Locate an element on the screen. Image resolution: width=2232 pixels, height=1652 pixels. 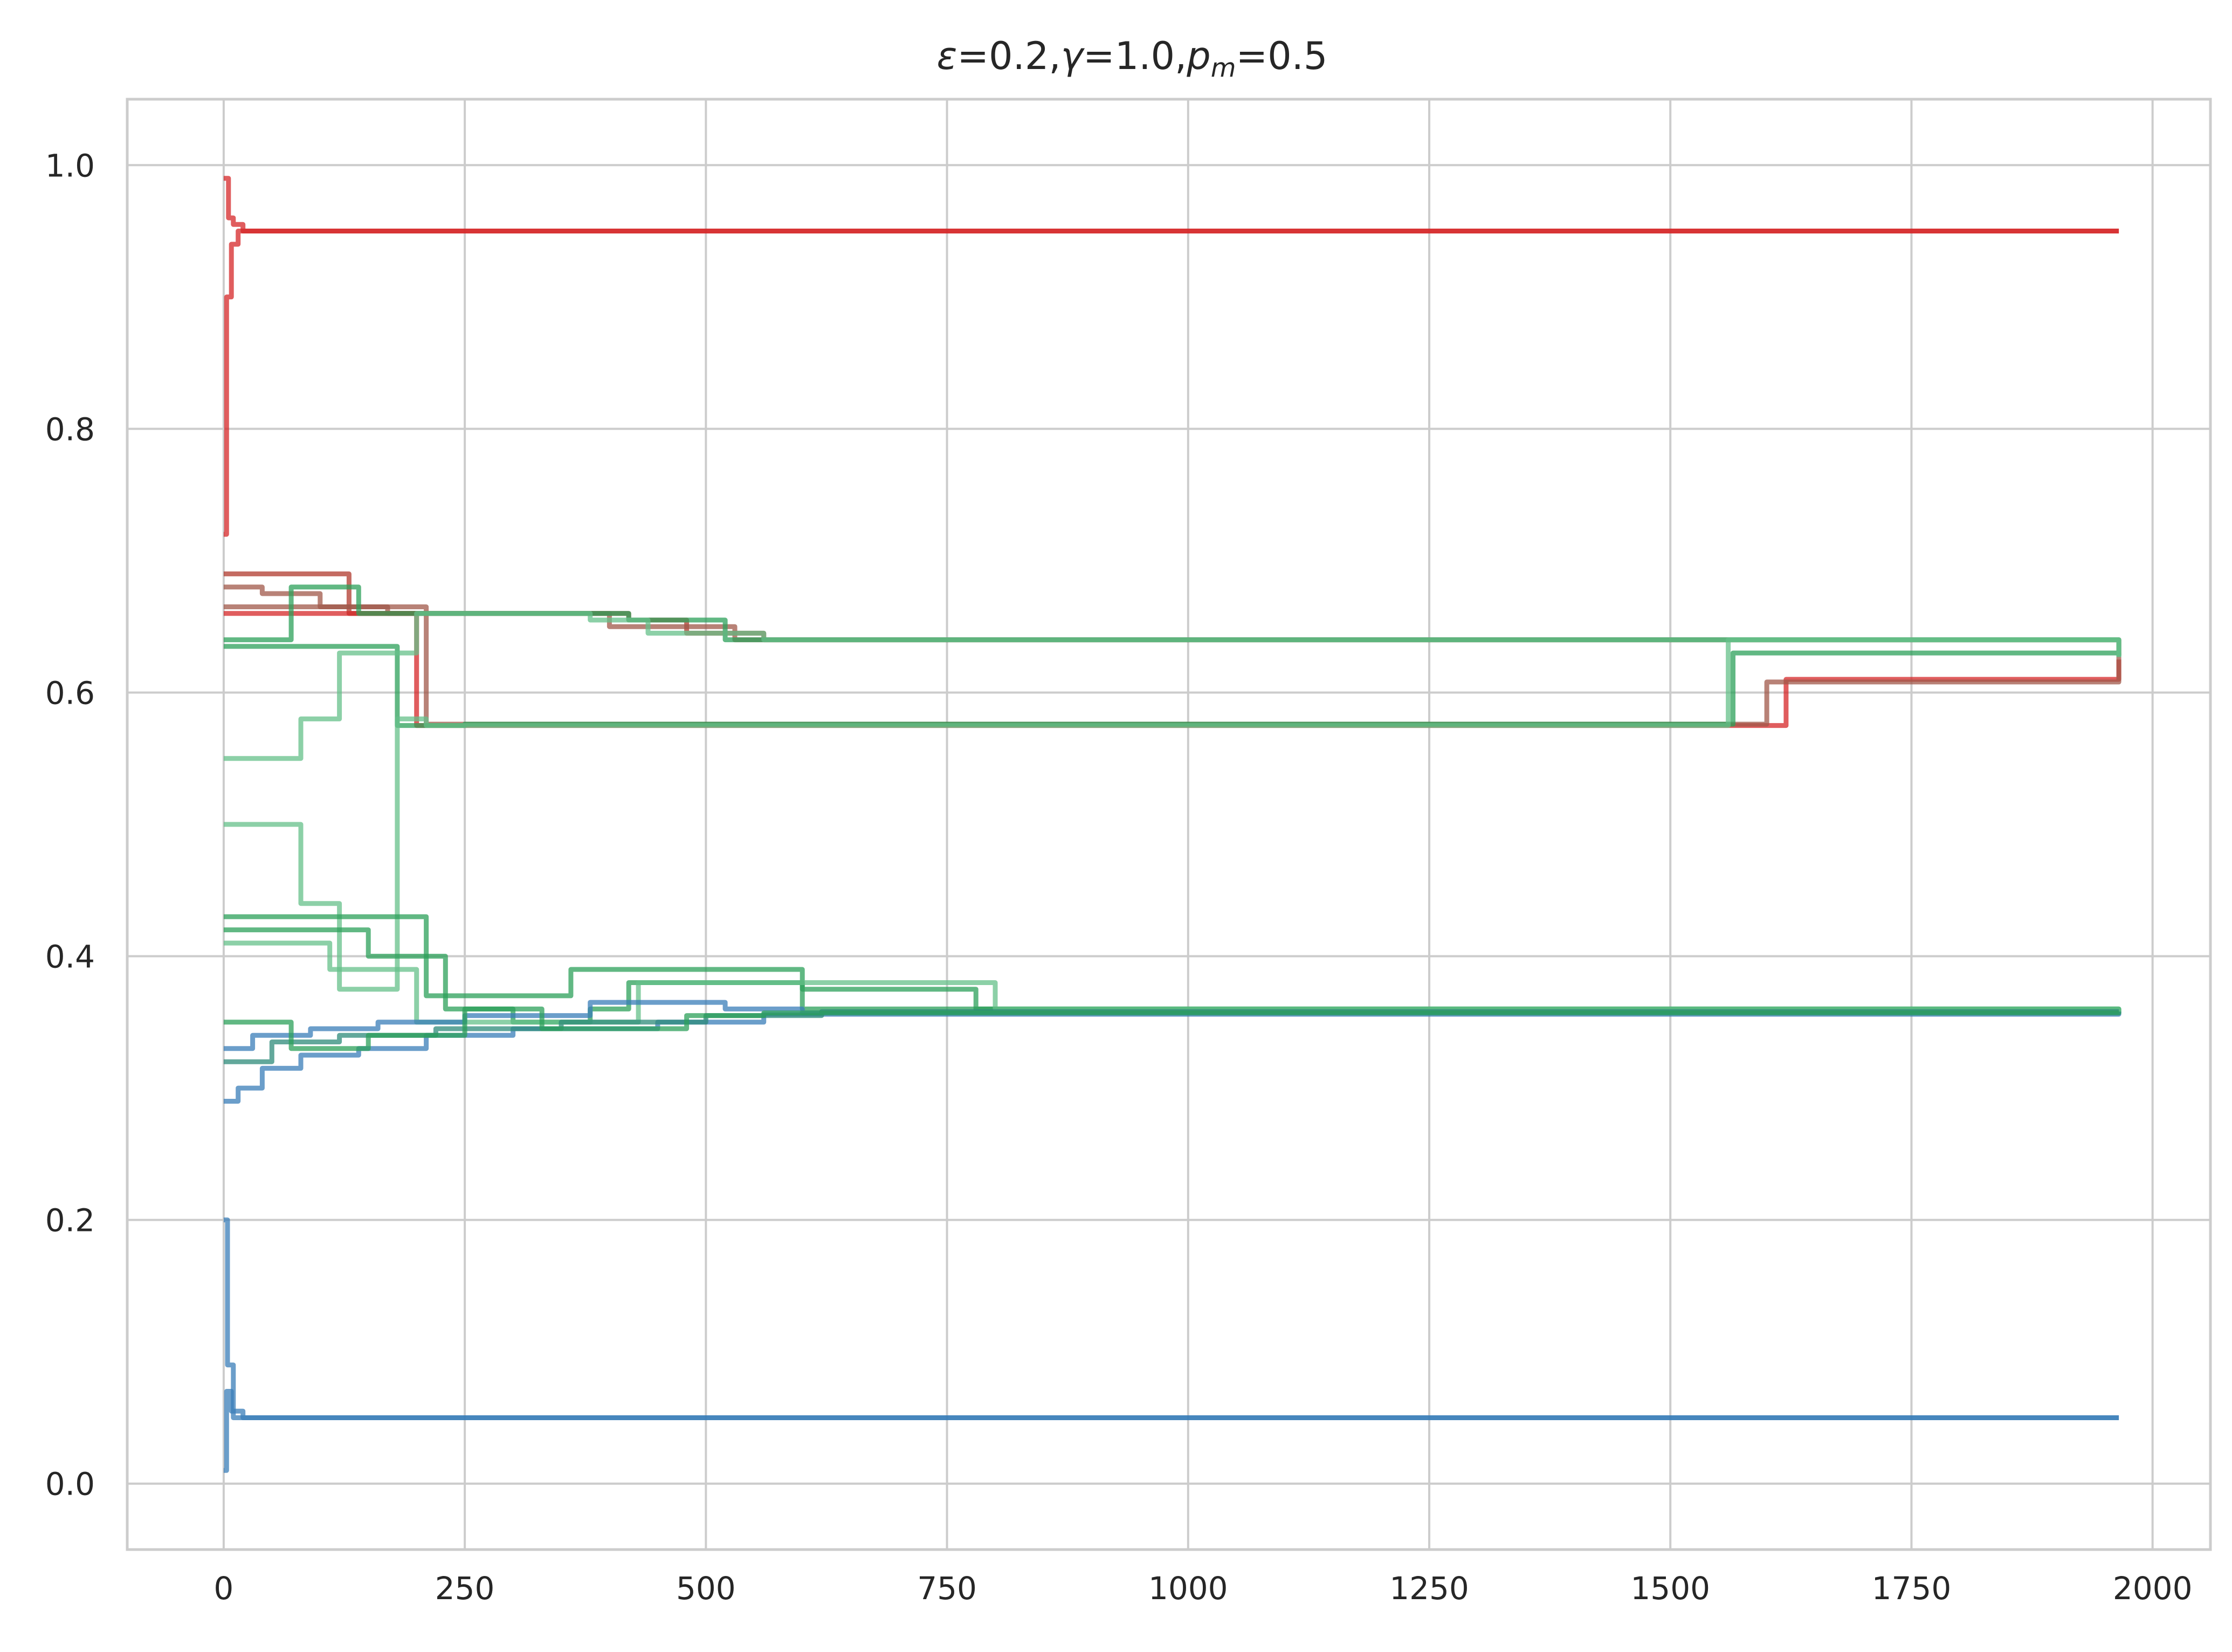
title-epsilon-symbol: ε is located at coordinates (947, 56).